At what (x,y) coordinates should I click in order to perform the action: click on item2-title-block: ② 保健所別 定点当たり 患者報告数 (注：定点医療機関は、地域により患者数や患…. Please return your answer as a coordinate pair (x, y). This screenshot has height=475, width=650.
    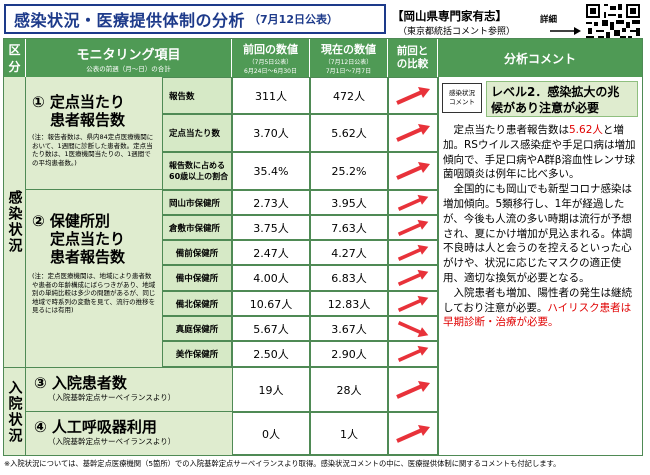
    Looking at the image, I should click on (94, 278).